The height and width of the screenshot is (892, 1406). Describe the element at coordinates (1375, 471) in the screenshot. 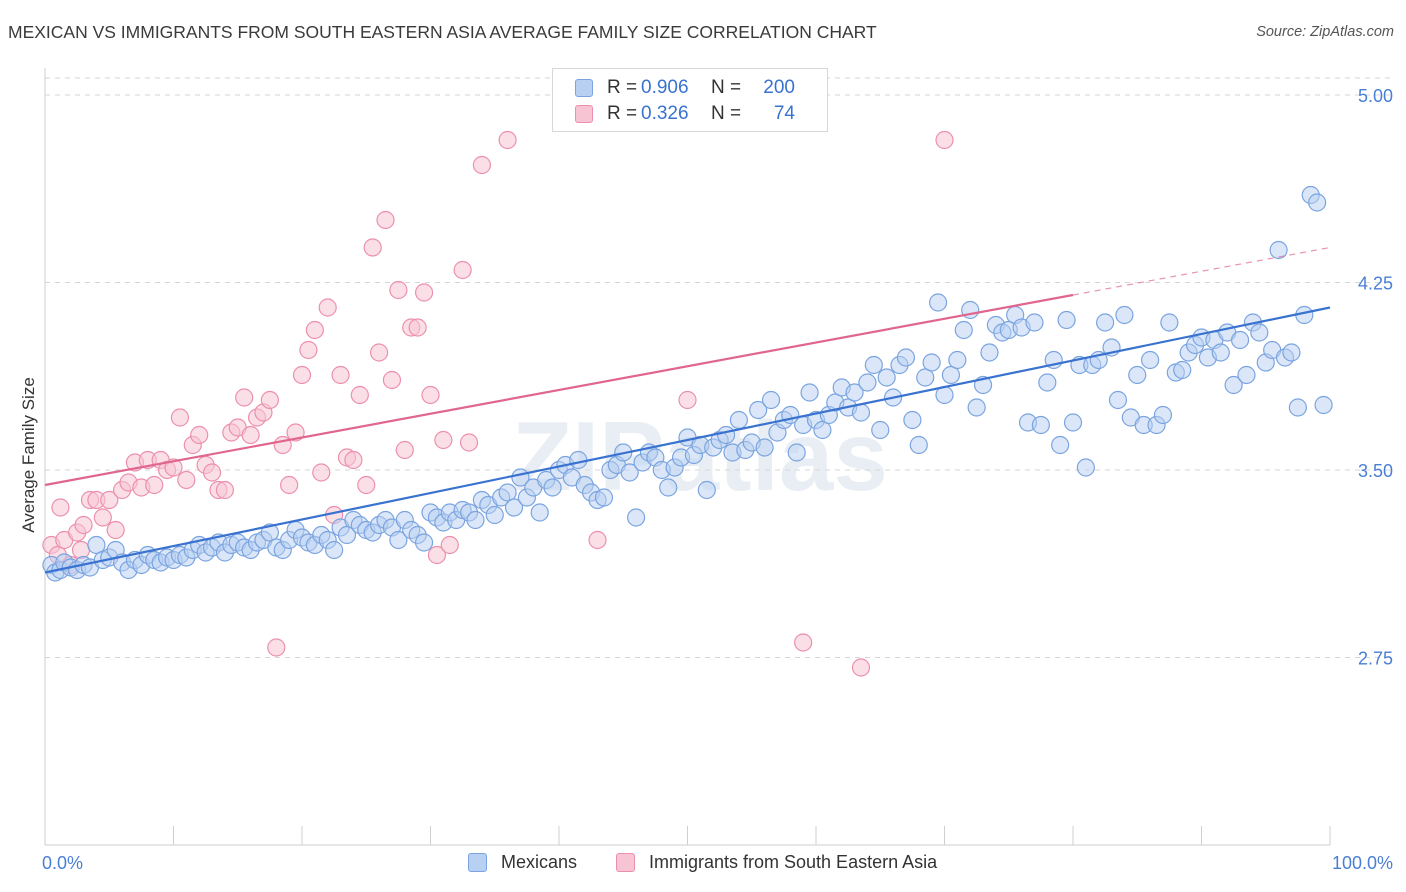

I see `y-tick-label: 3.50` at that location.